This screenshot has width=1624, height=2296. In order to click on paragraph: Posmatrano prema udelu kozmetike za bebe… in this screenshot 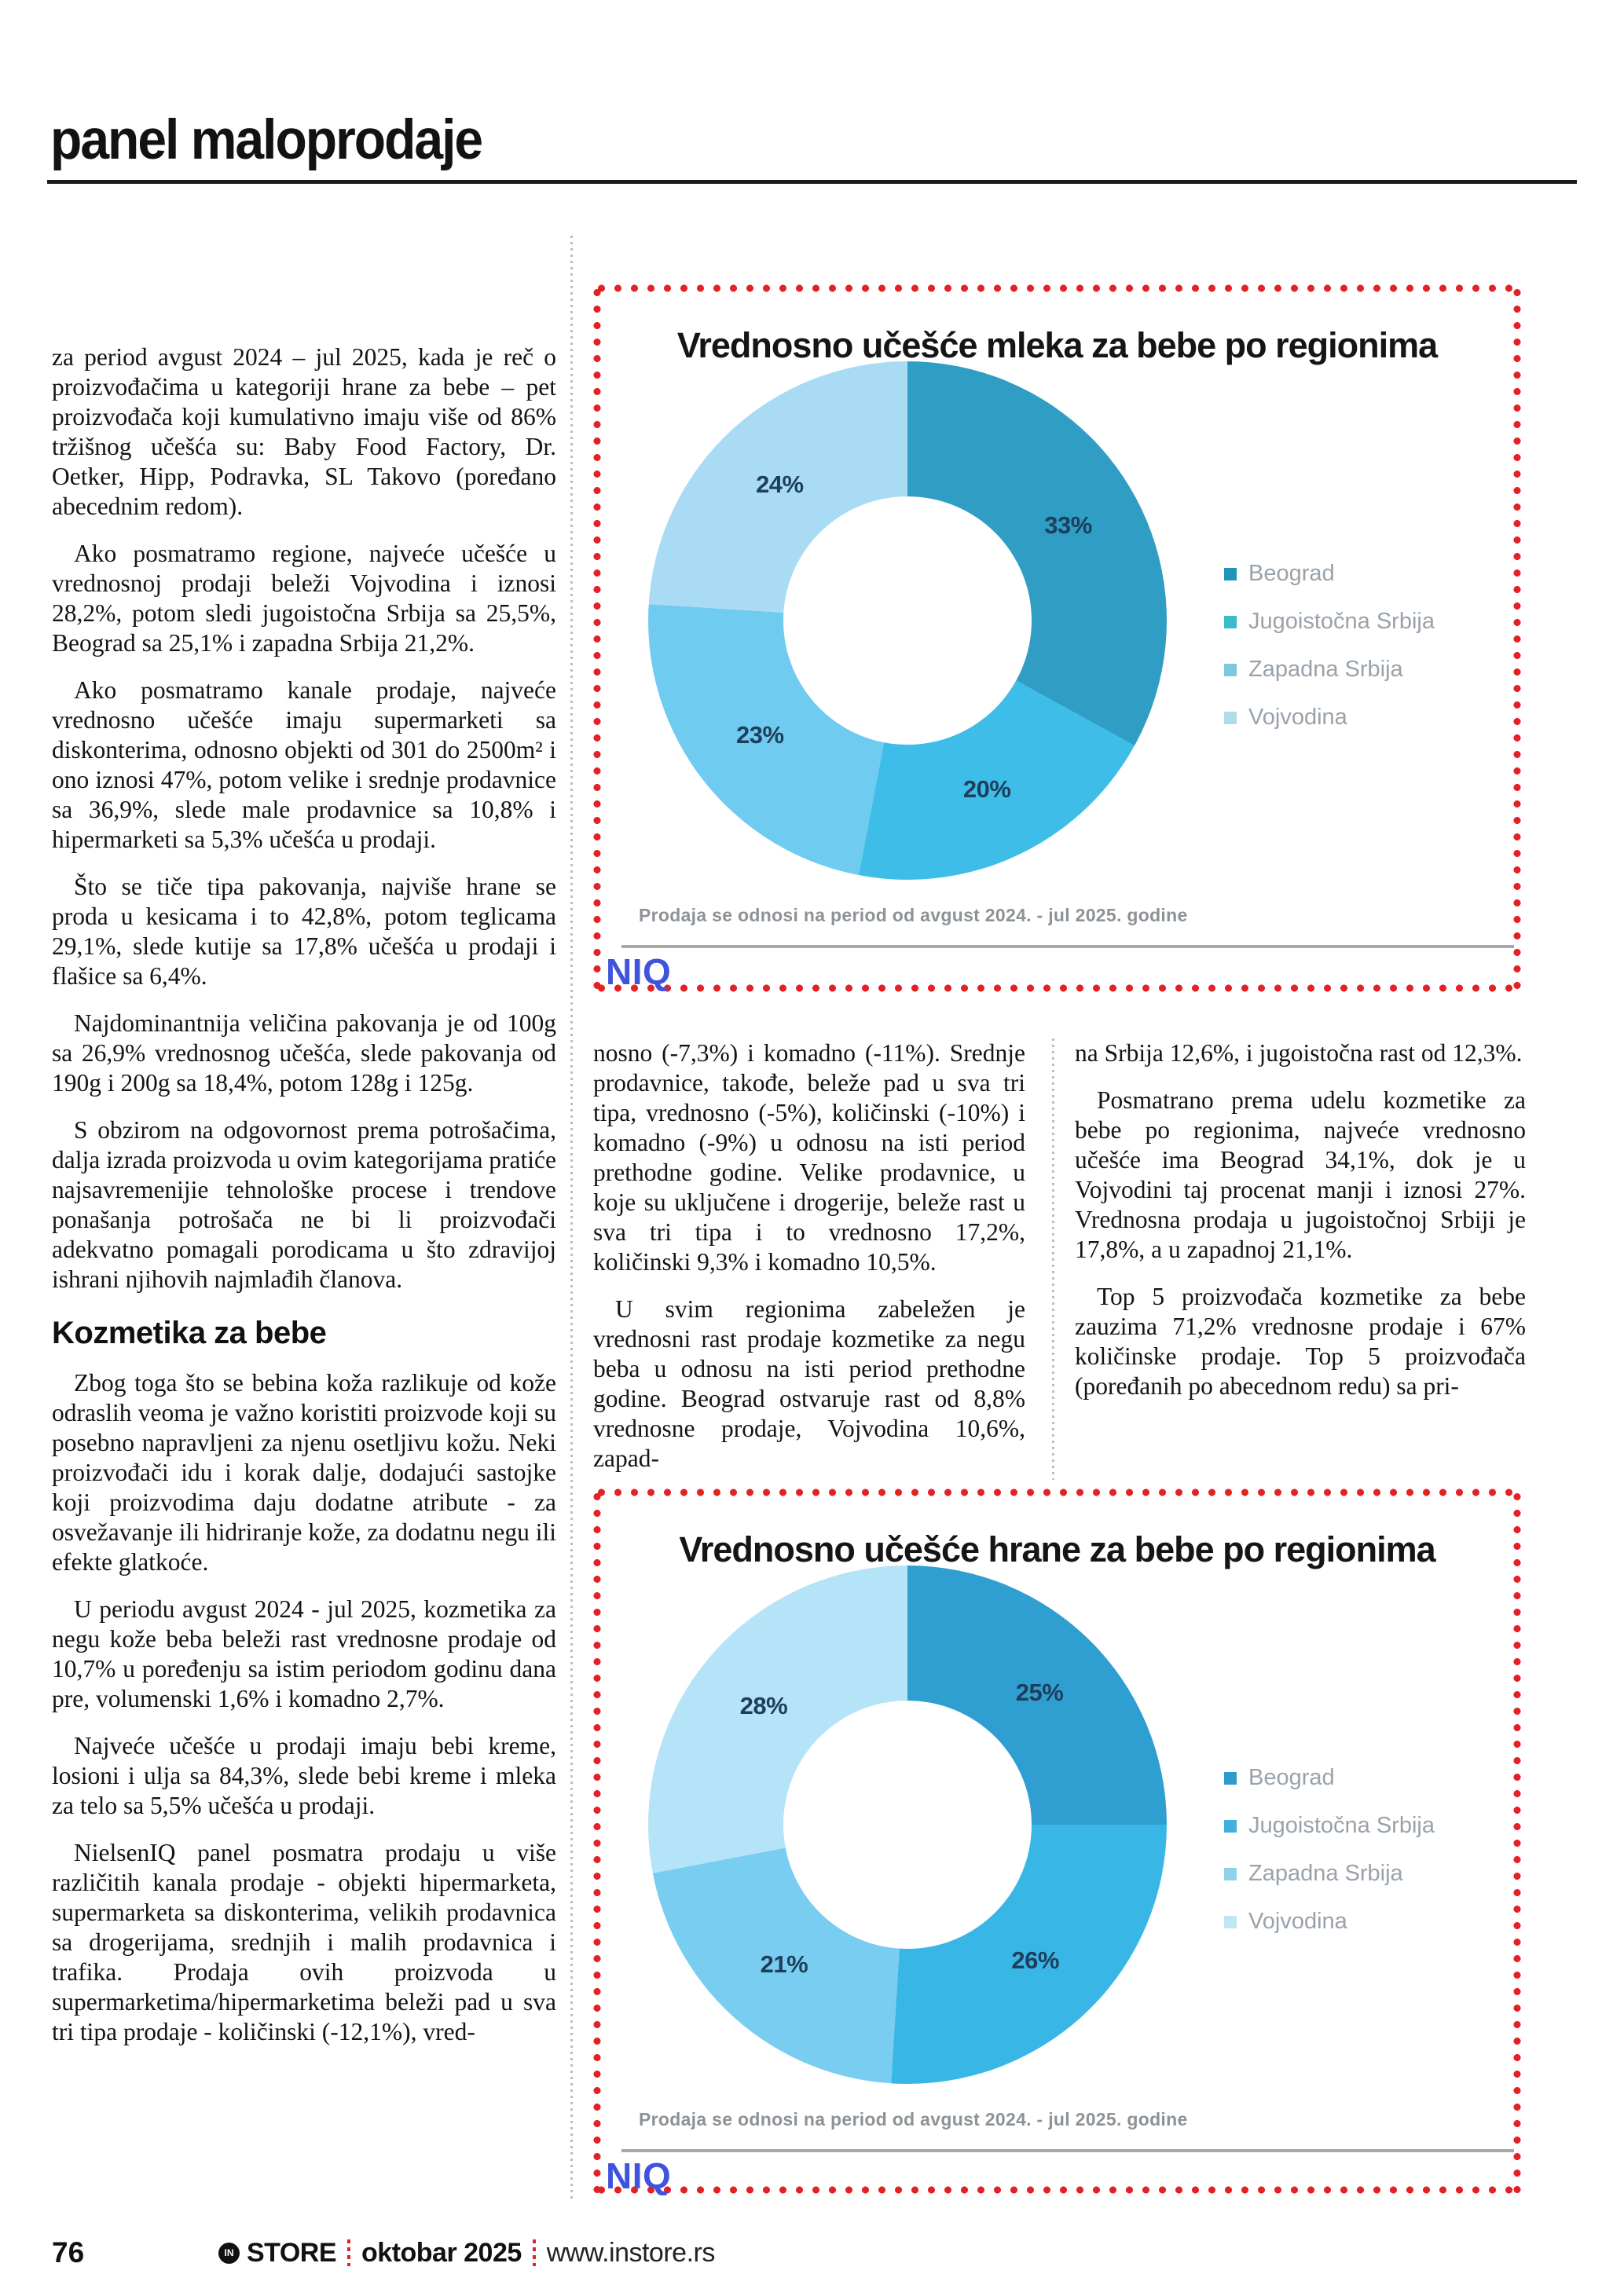, I will do `click(1300, 1174)`.